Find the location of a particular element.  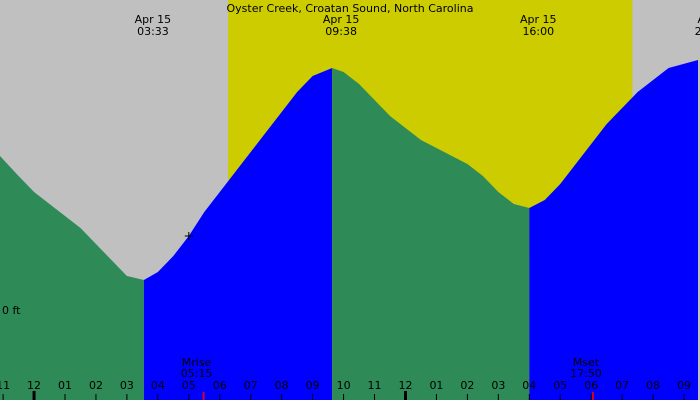

high-tide-time: 21:4 is located at coordinates (697, 31).